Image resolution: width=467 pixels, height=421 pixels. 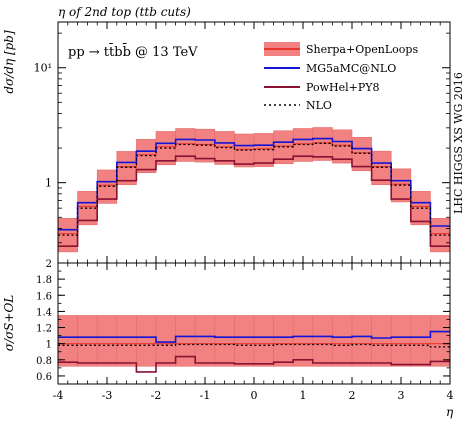 I want to click on process-label: pp → tt̄bb̄ @ 13 TeV, so click(x=133, y=51).